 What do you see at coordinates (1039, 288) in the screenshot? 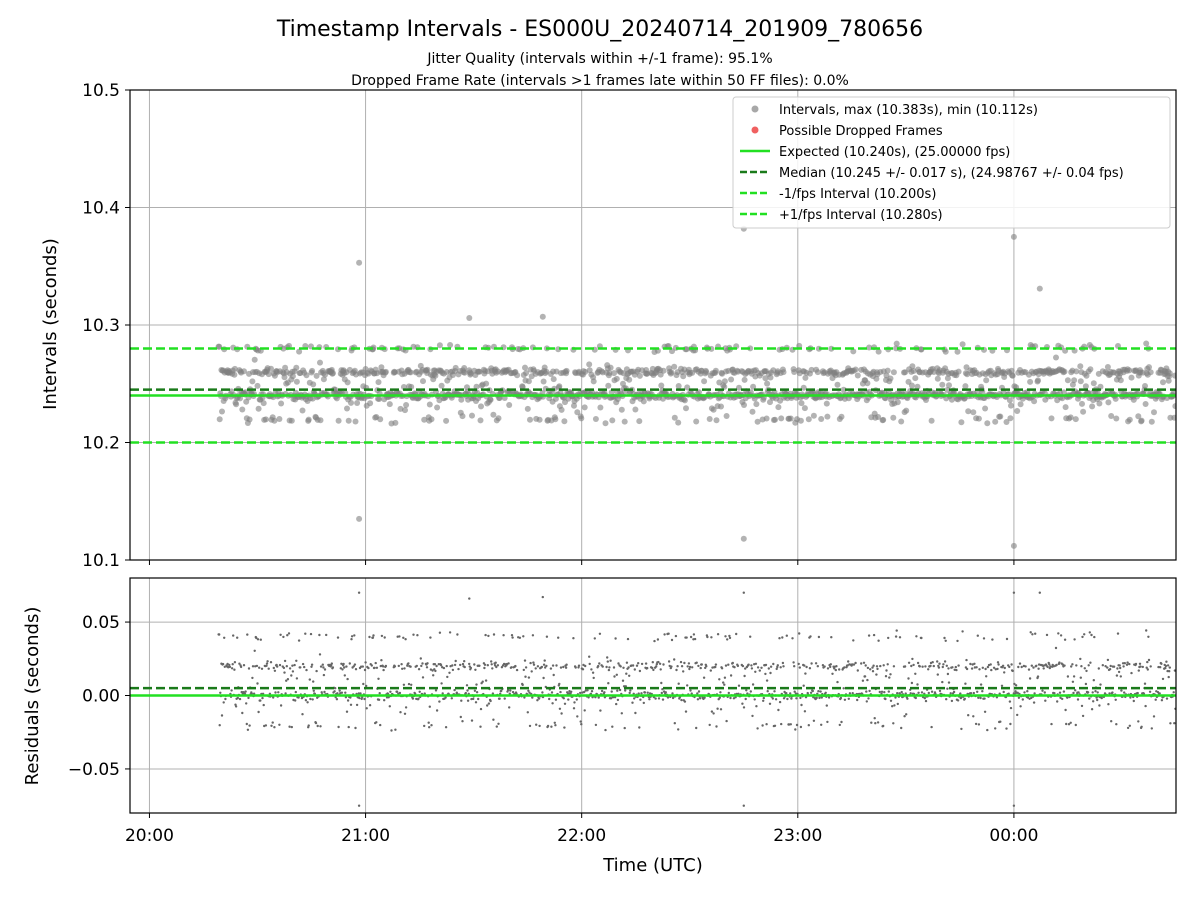
I see `interval-outlier-point` at bounding box center [1039, 288].